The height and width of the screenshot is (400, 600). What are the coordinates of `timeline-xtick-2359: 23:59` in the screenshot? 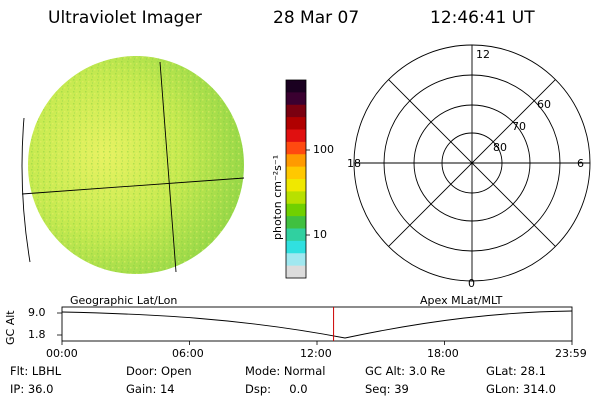 It's located at (571, 353).